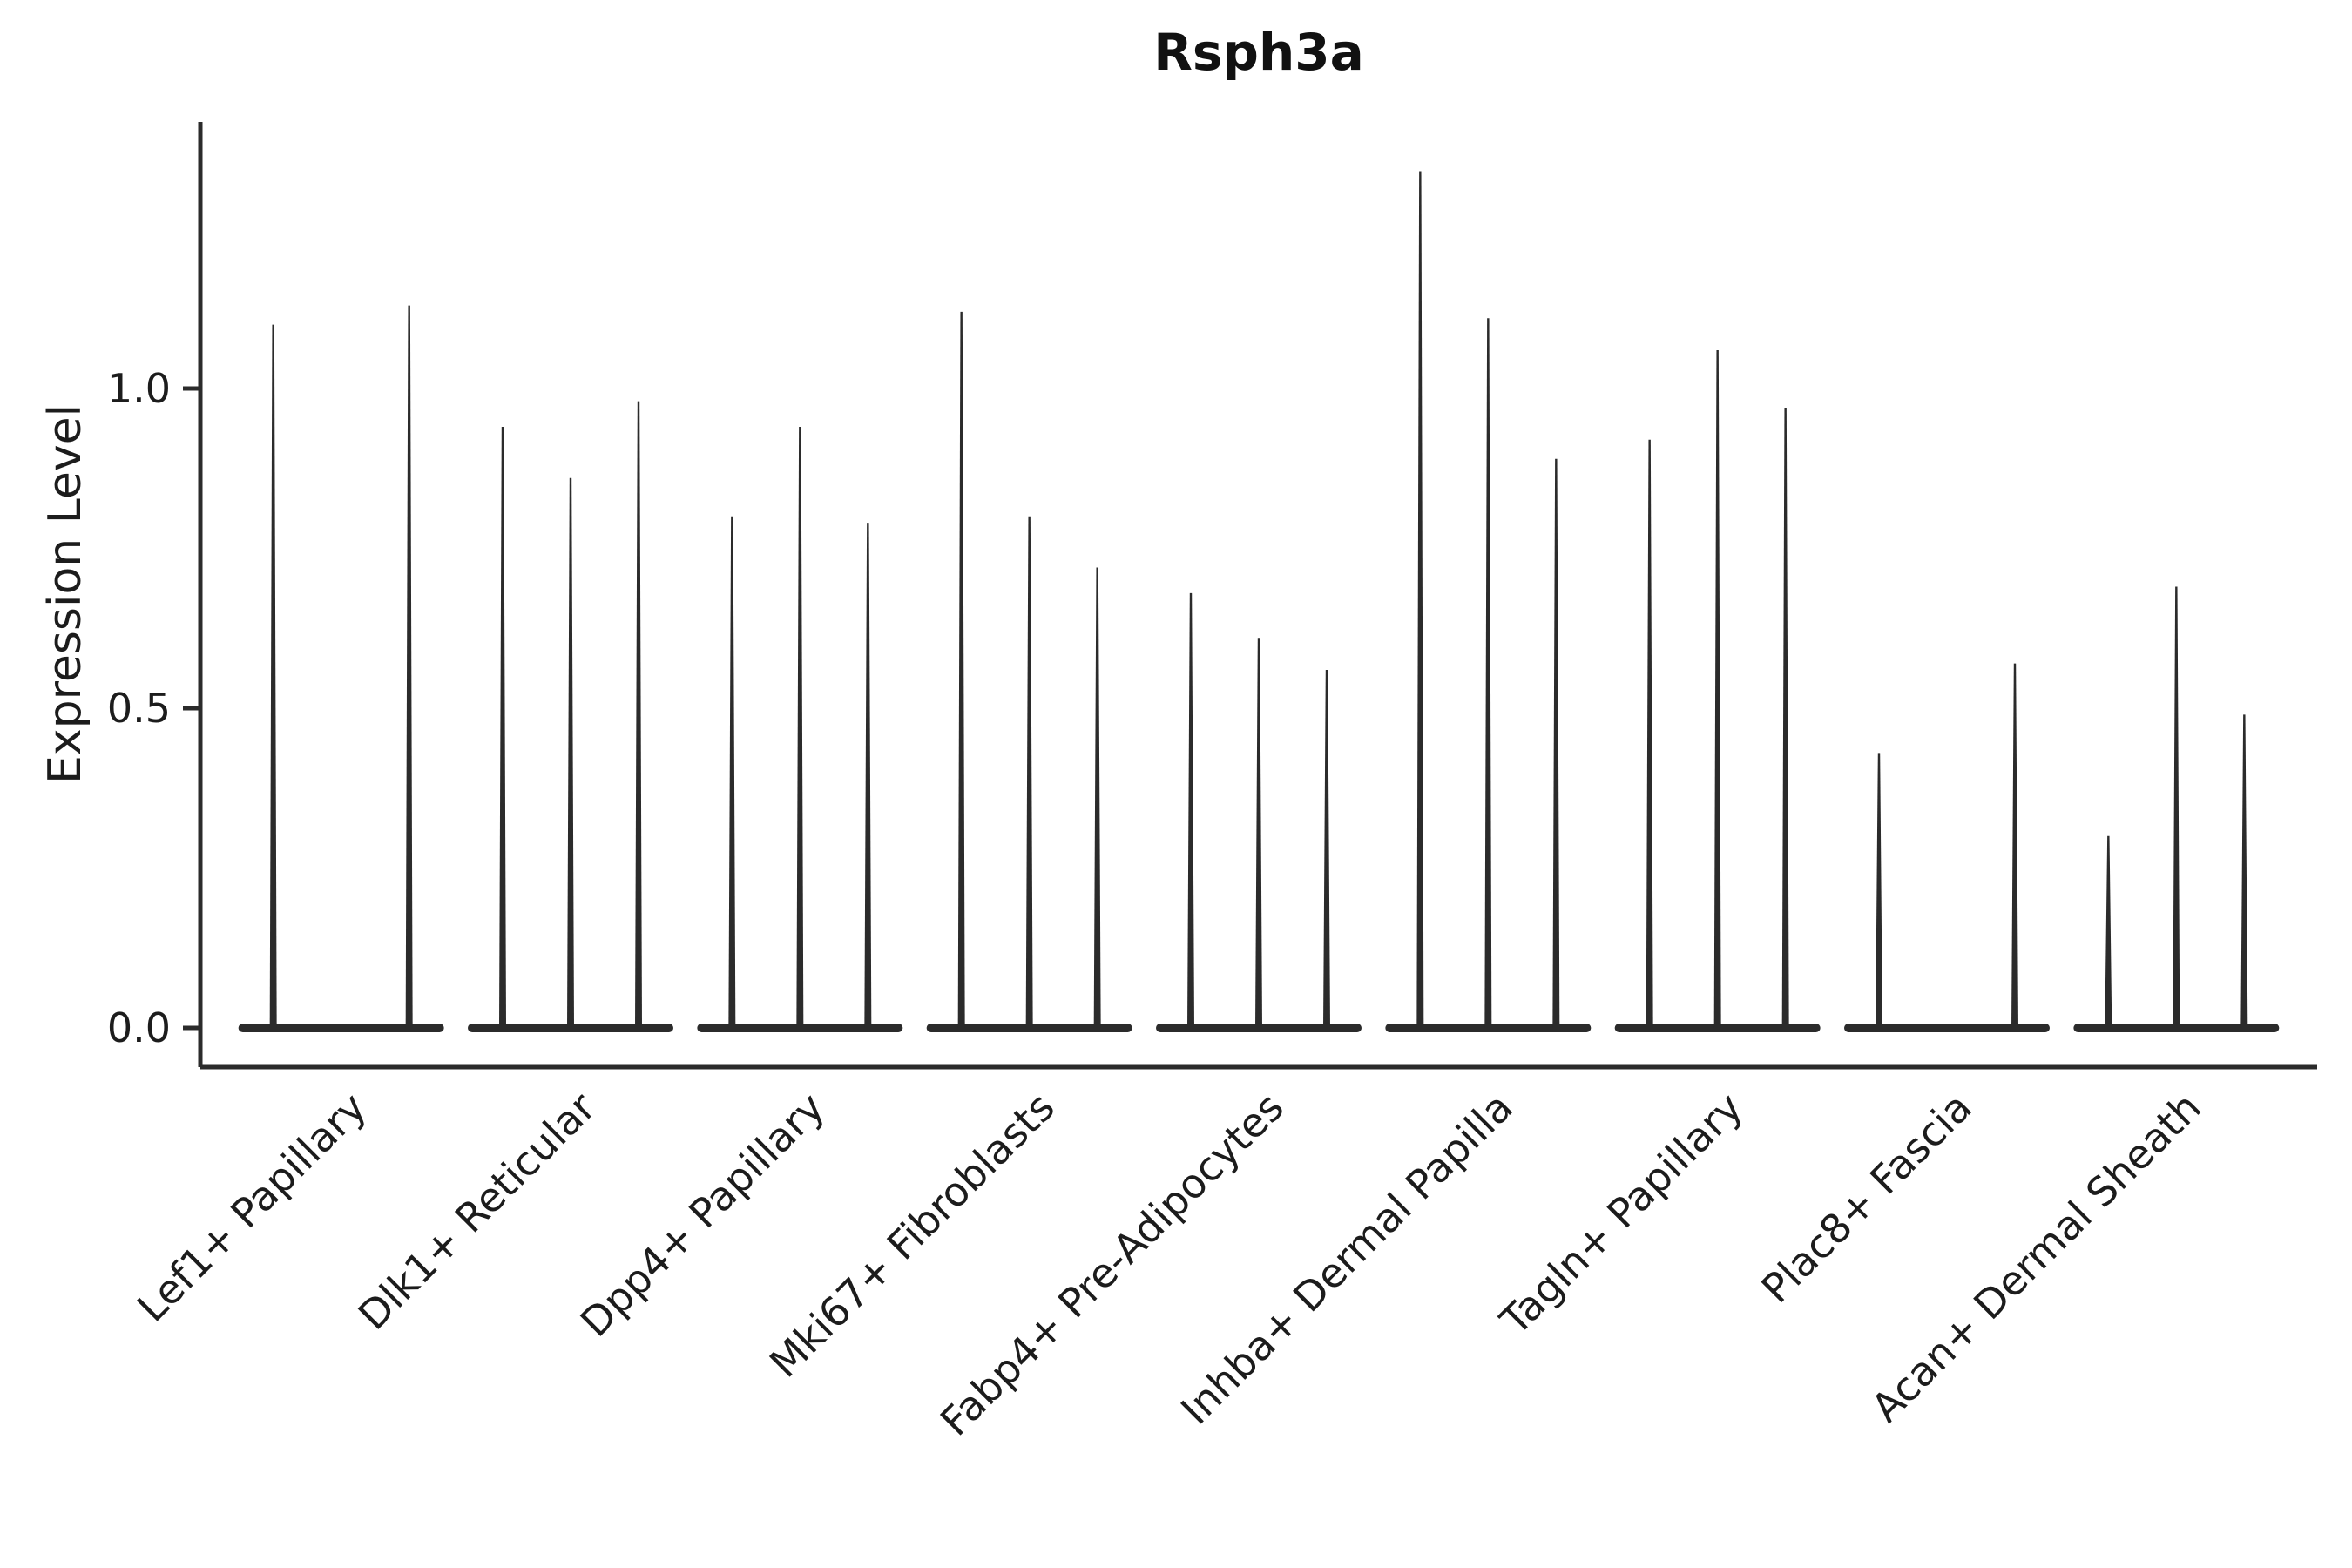  What do you see at coordinates (138, 388) in the screenshot?
I see `y-tick-label: 1.0` at bounding box center [138, 388].